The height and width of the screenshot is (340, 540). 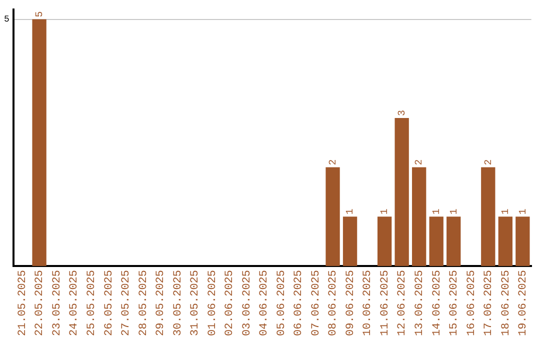 What do you see at coordinates (109, 303) in the screenshot?
I see `x-tick-label: 26.05.2025` at bounding box center [109, 303].